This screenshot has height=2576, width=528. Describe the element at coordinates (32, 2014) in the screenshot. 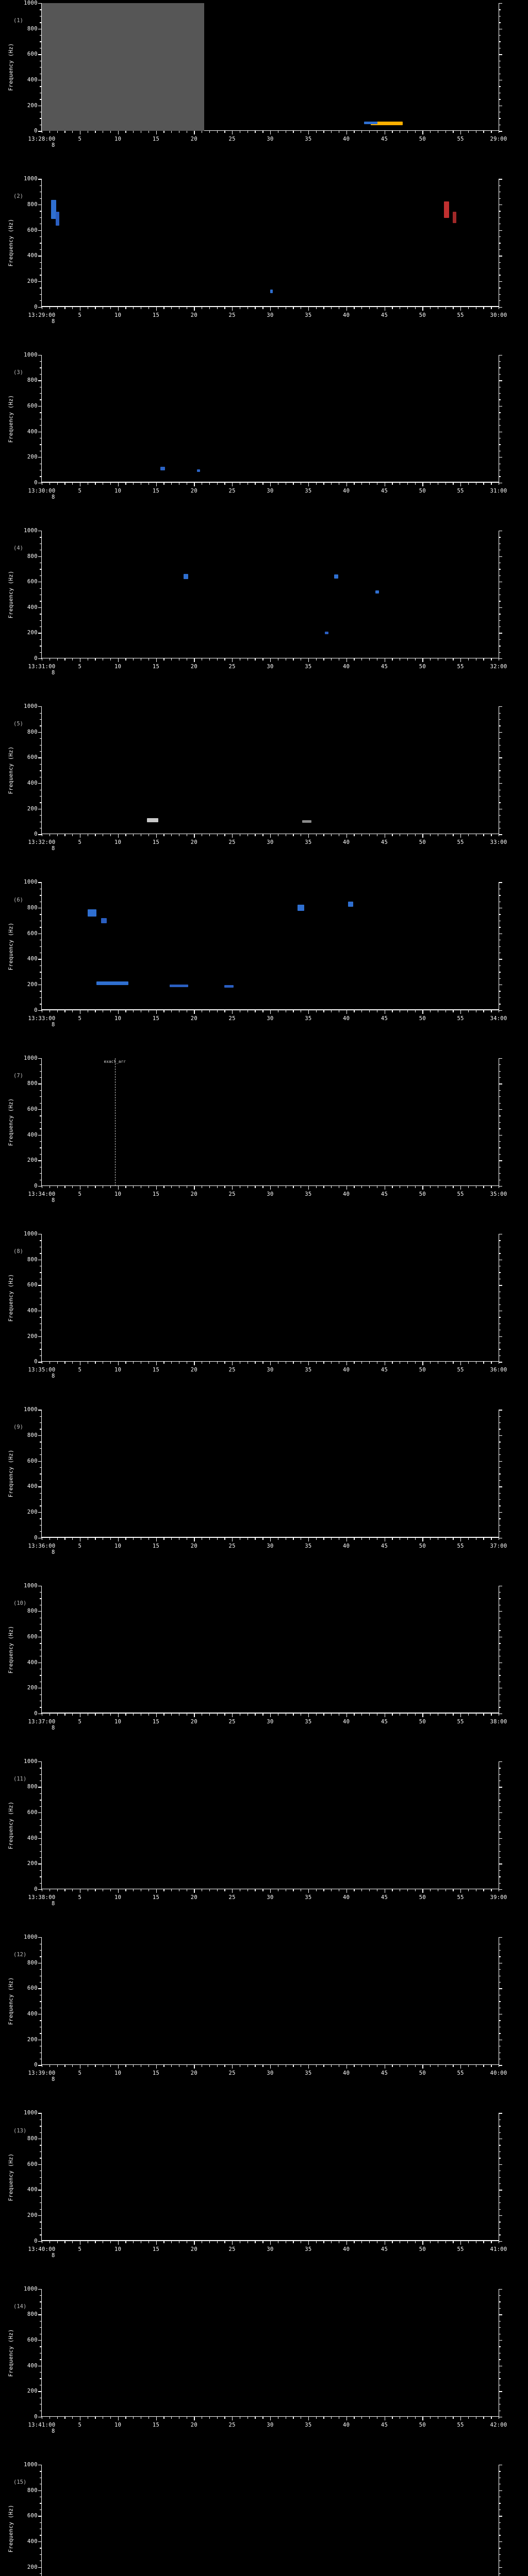

I see `y-tick-label: 400` at that location.